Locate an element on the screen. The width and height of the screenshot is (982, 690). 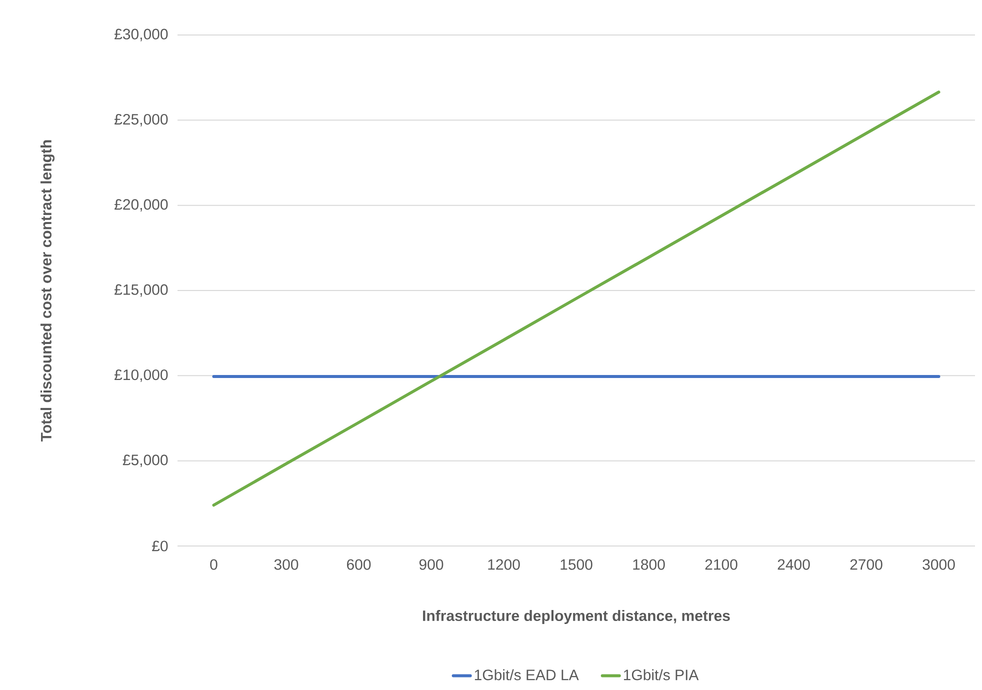
x-tick-label: 1200 is located at coordinates (504, 564).